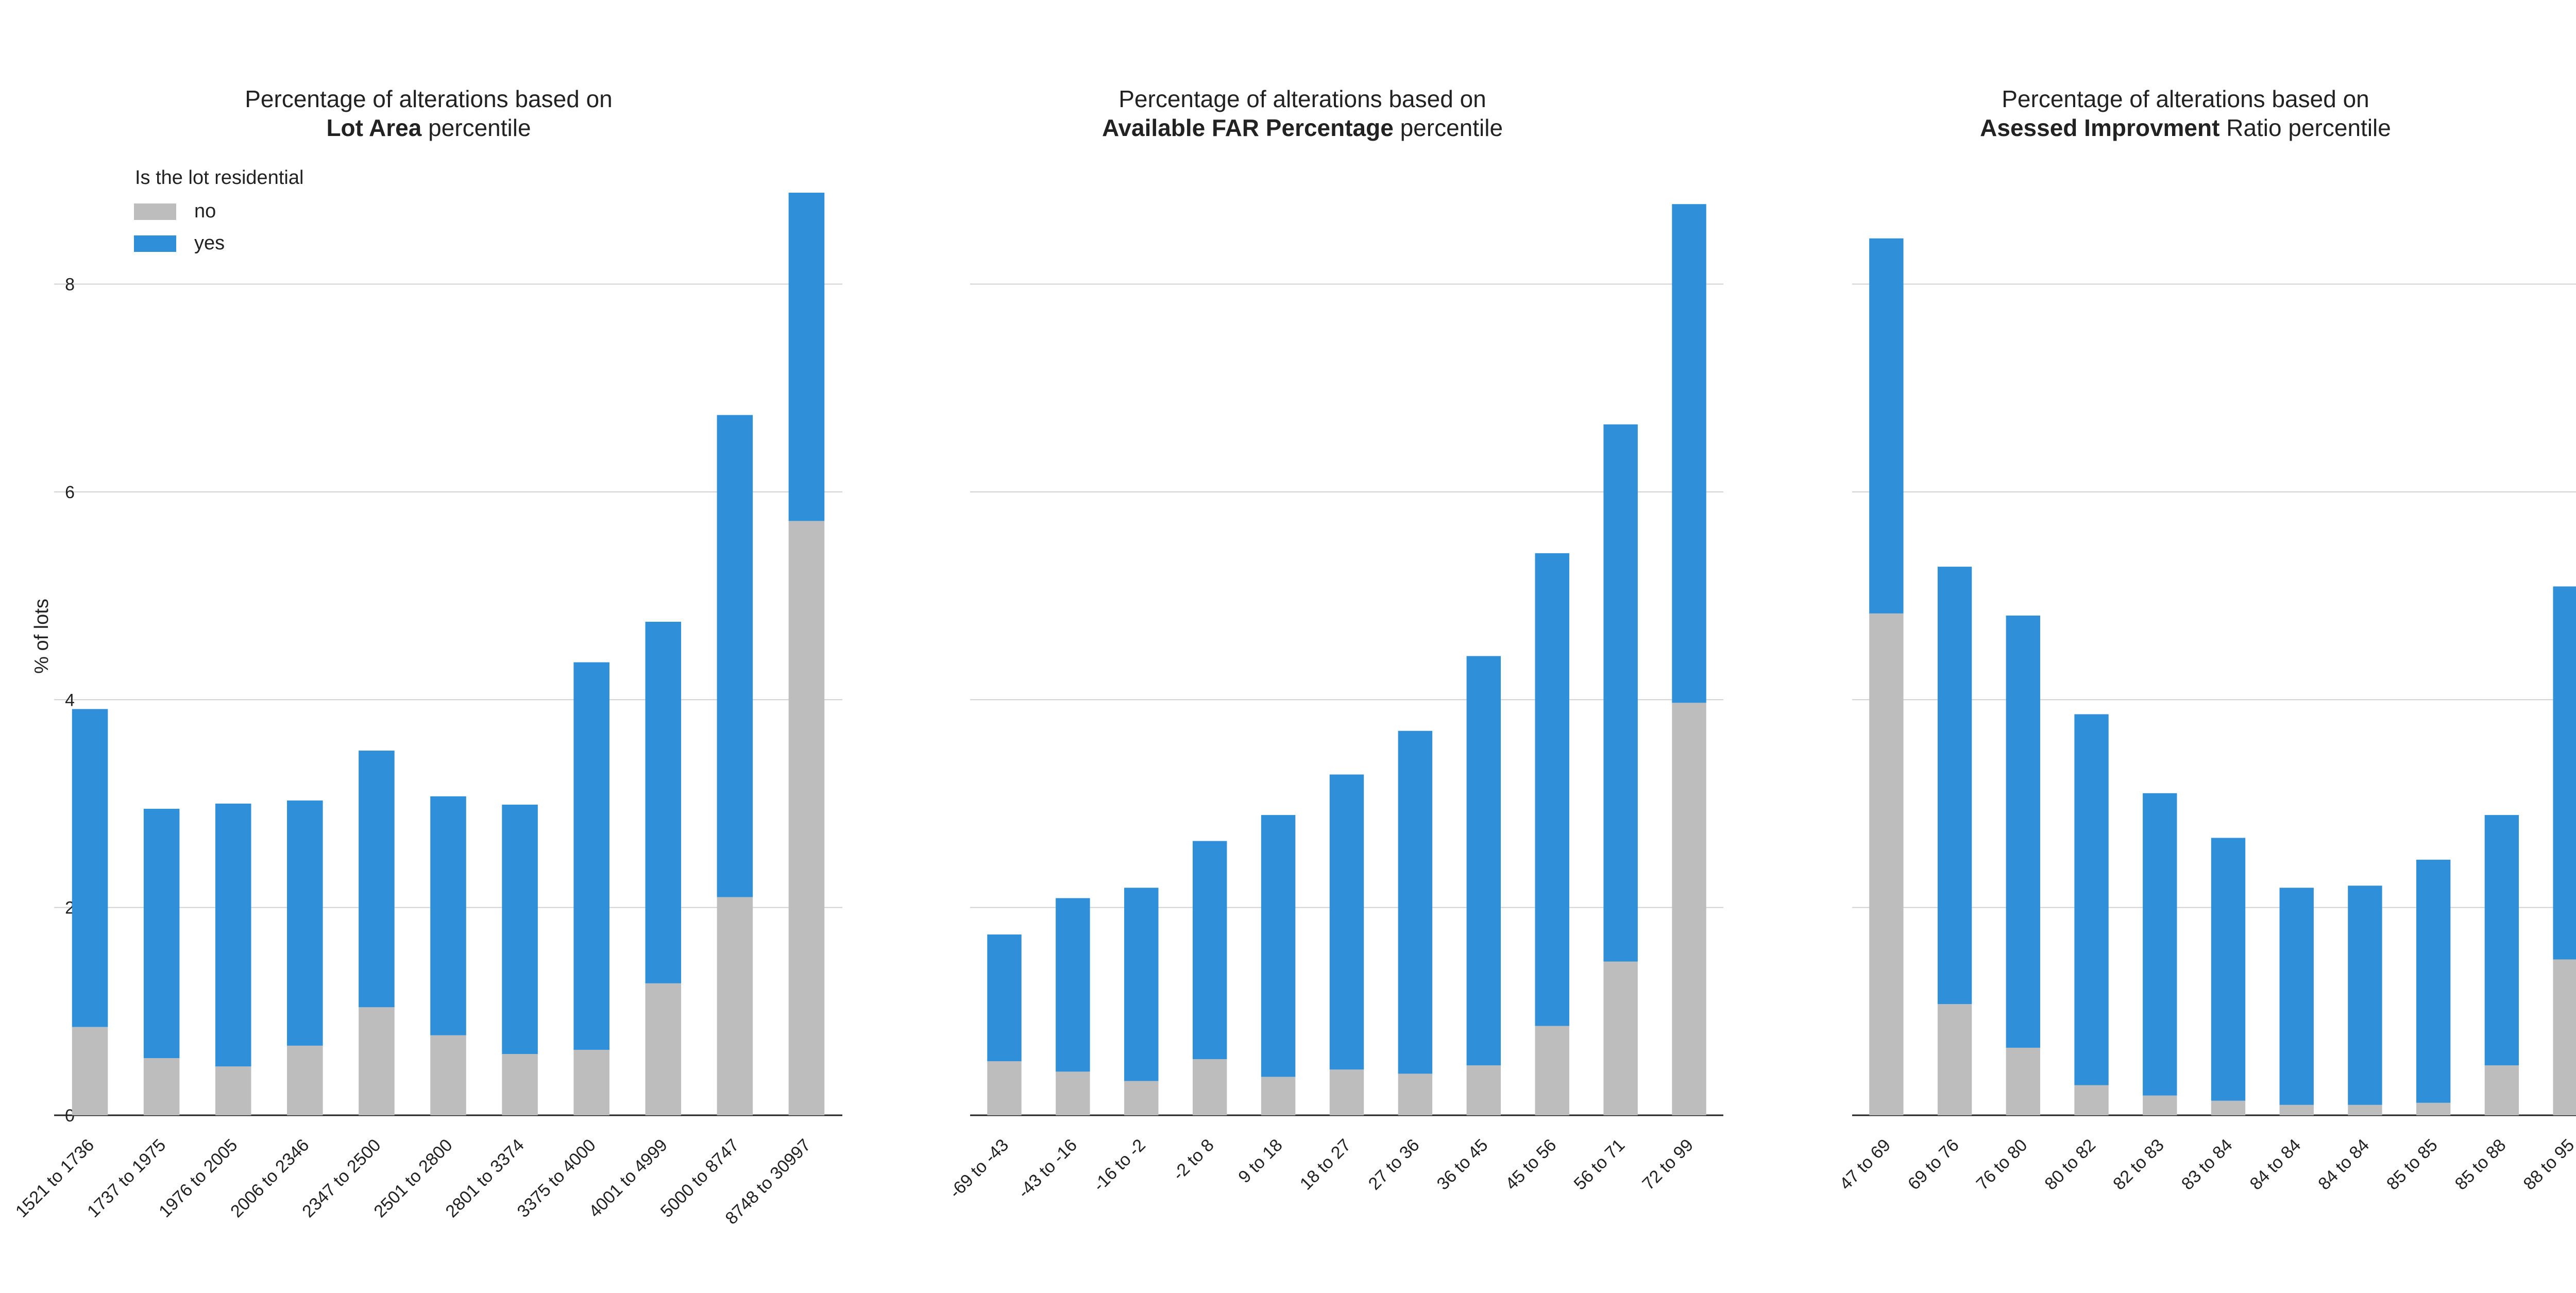  What do you see at coordinates (2343, 1164) in the screenshot?
I see `x-tick-label-3-8: 84 to 84` at bounding box center [2343, 1164].